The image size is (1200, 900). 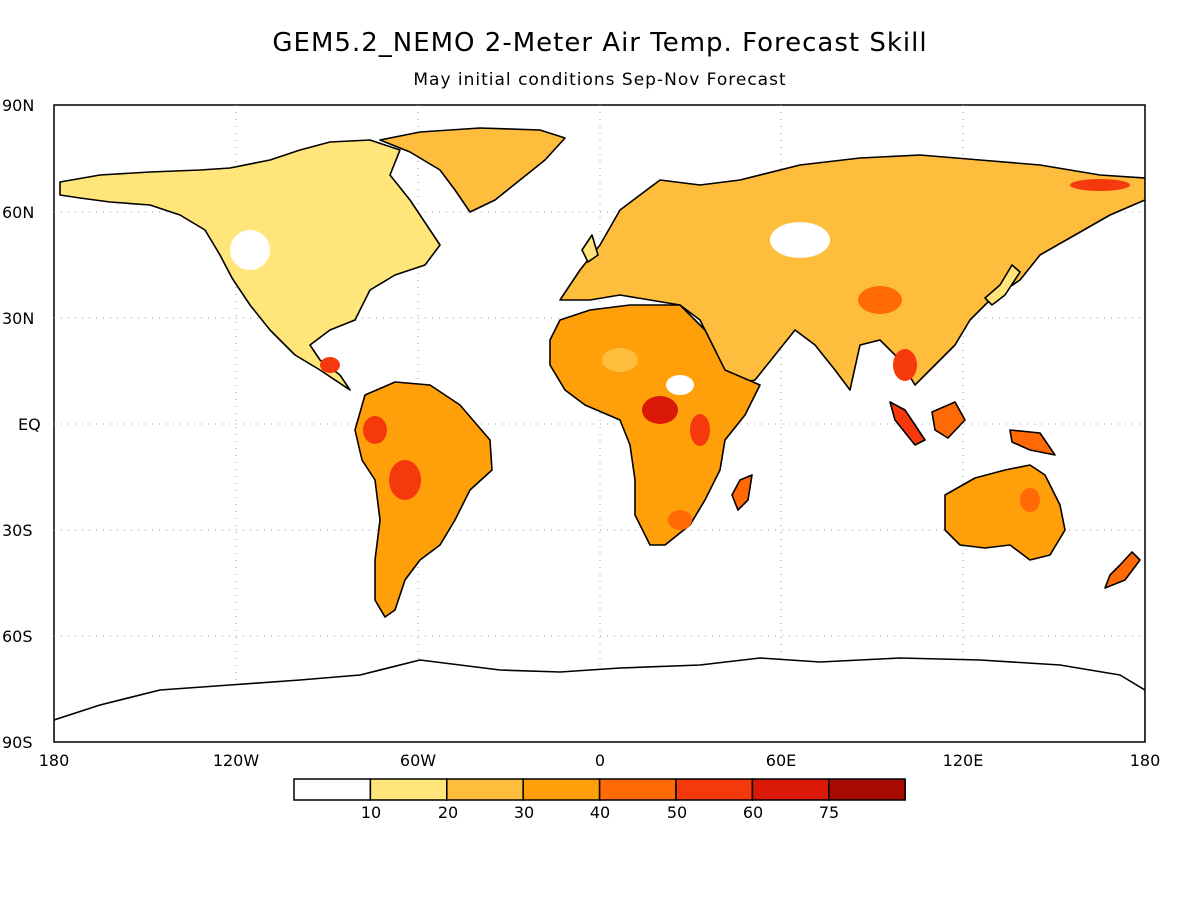 I want to click on south-america-landmass, so click(x=423, y=499).